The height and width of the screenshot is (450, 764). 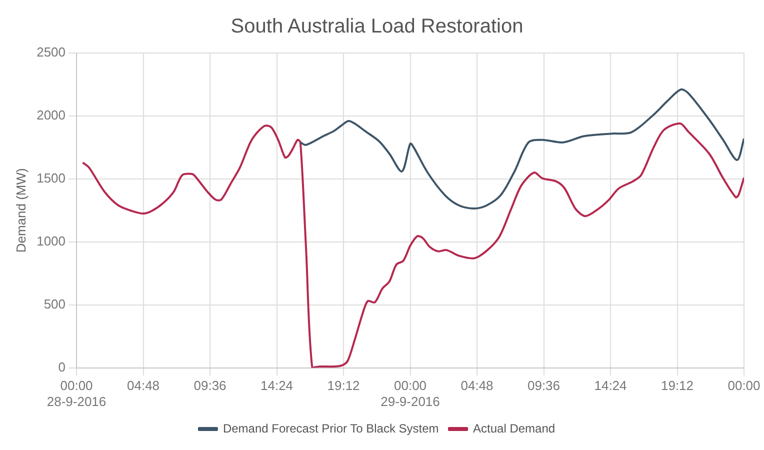 What do you see at coordinates (410, 393) in the screenshot?
I see `x-tick-label: 00:00 29-9-2016` at bounding box center [410, 393].